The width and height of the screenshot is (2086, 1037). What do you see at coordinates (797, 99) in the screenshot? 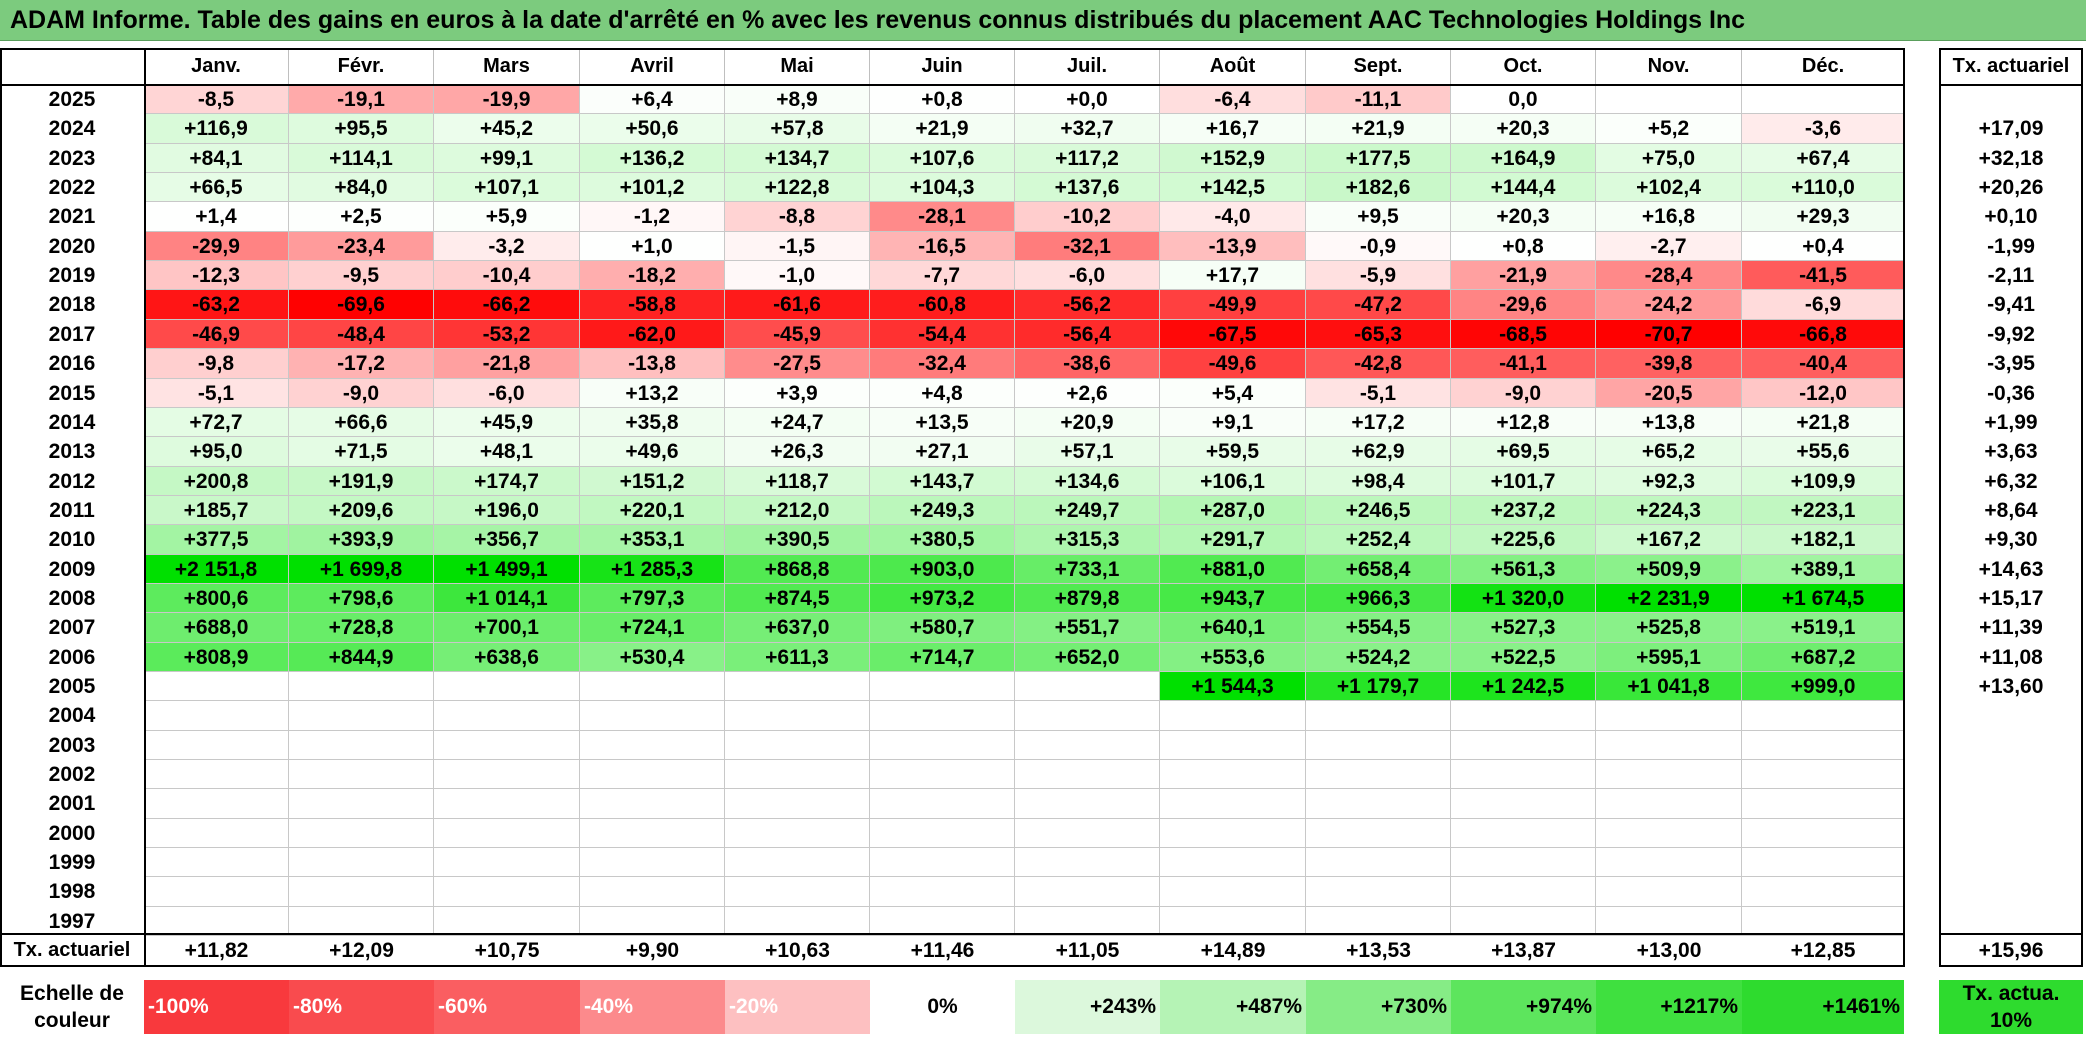
I see `table-cell: +8,9` at bounding box center [797, 99].